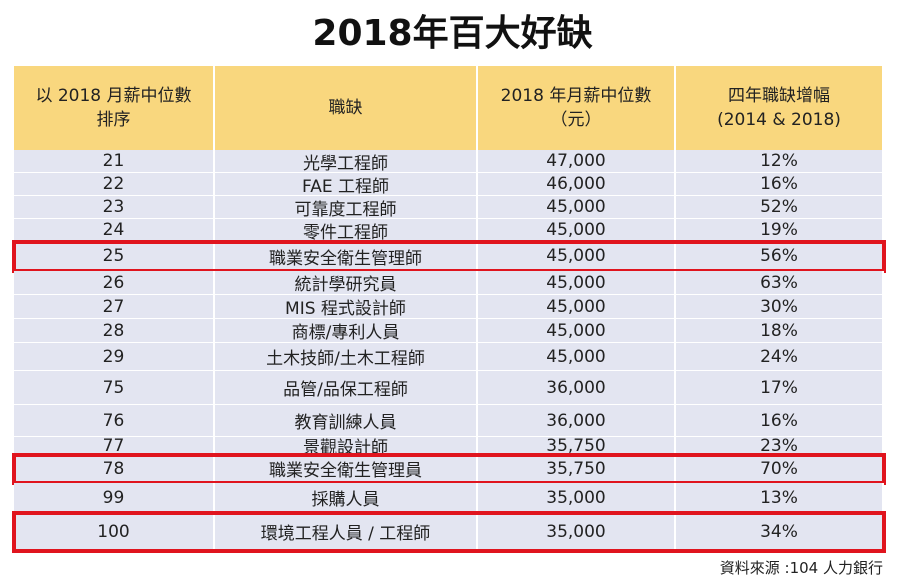 Image resolution: width=905 pixels, height=586 pixels. What do you see at coordinates (114, 230) in the screenshot?
I see `table-cell: 24` at bounding box center [114, 230].